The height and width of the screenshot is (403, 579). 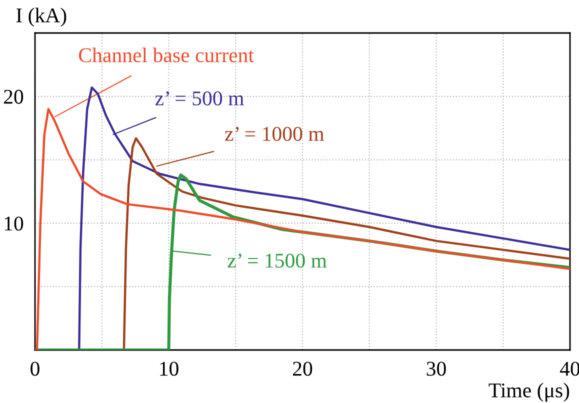 What do you see at coordinates (199, 98) in the screenshot?
I see `annotation: z’ = 500 m` at bounding box center [199, 98].